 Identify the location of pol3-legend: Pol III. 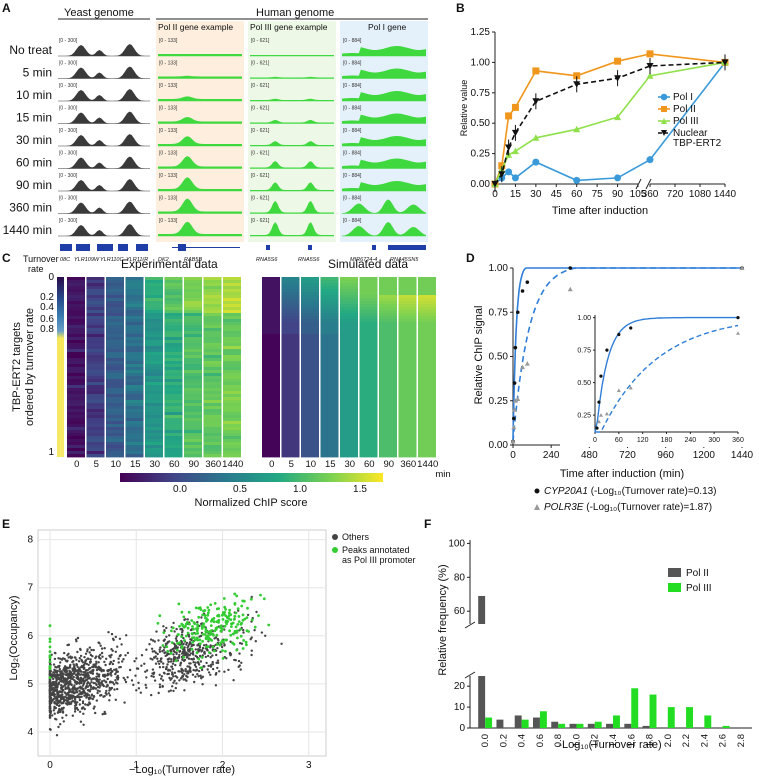
(699, 588).